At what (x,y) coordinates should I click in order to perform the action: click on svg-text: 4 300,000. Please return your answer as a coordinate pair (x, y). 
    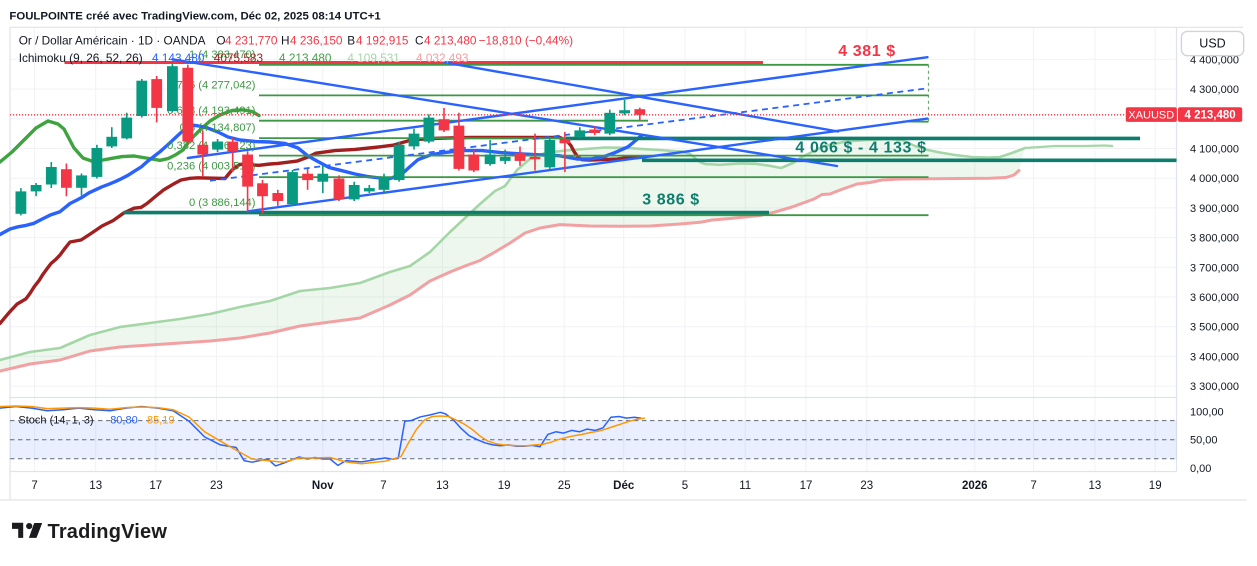
    Looking at the image, I should click on (1214, 90).